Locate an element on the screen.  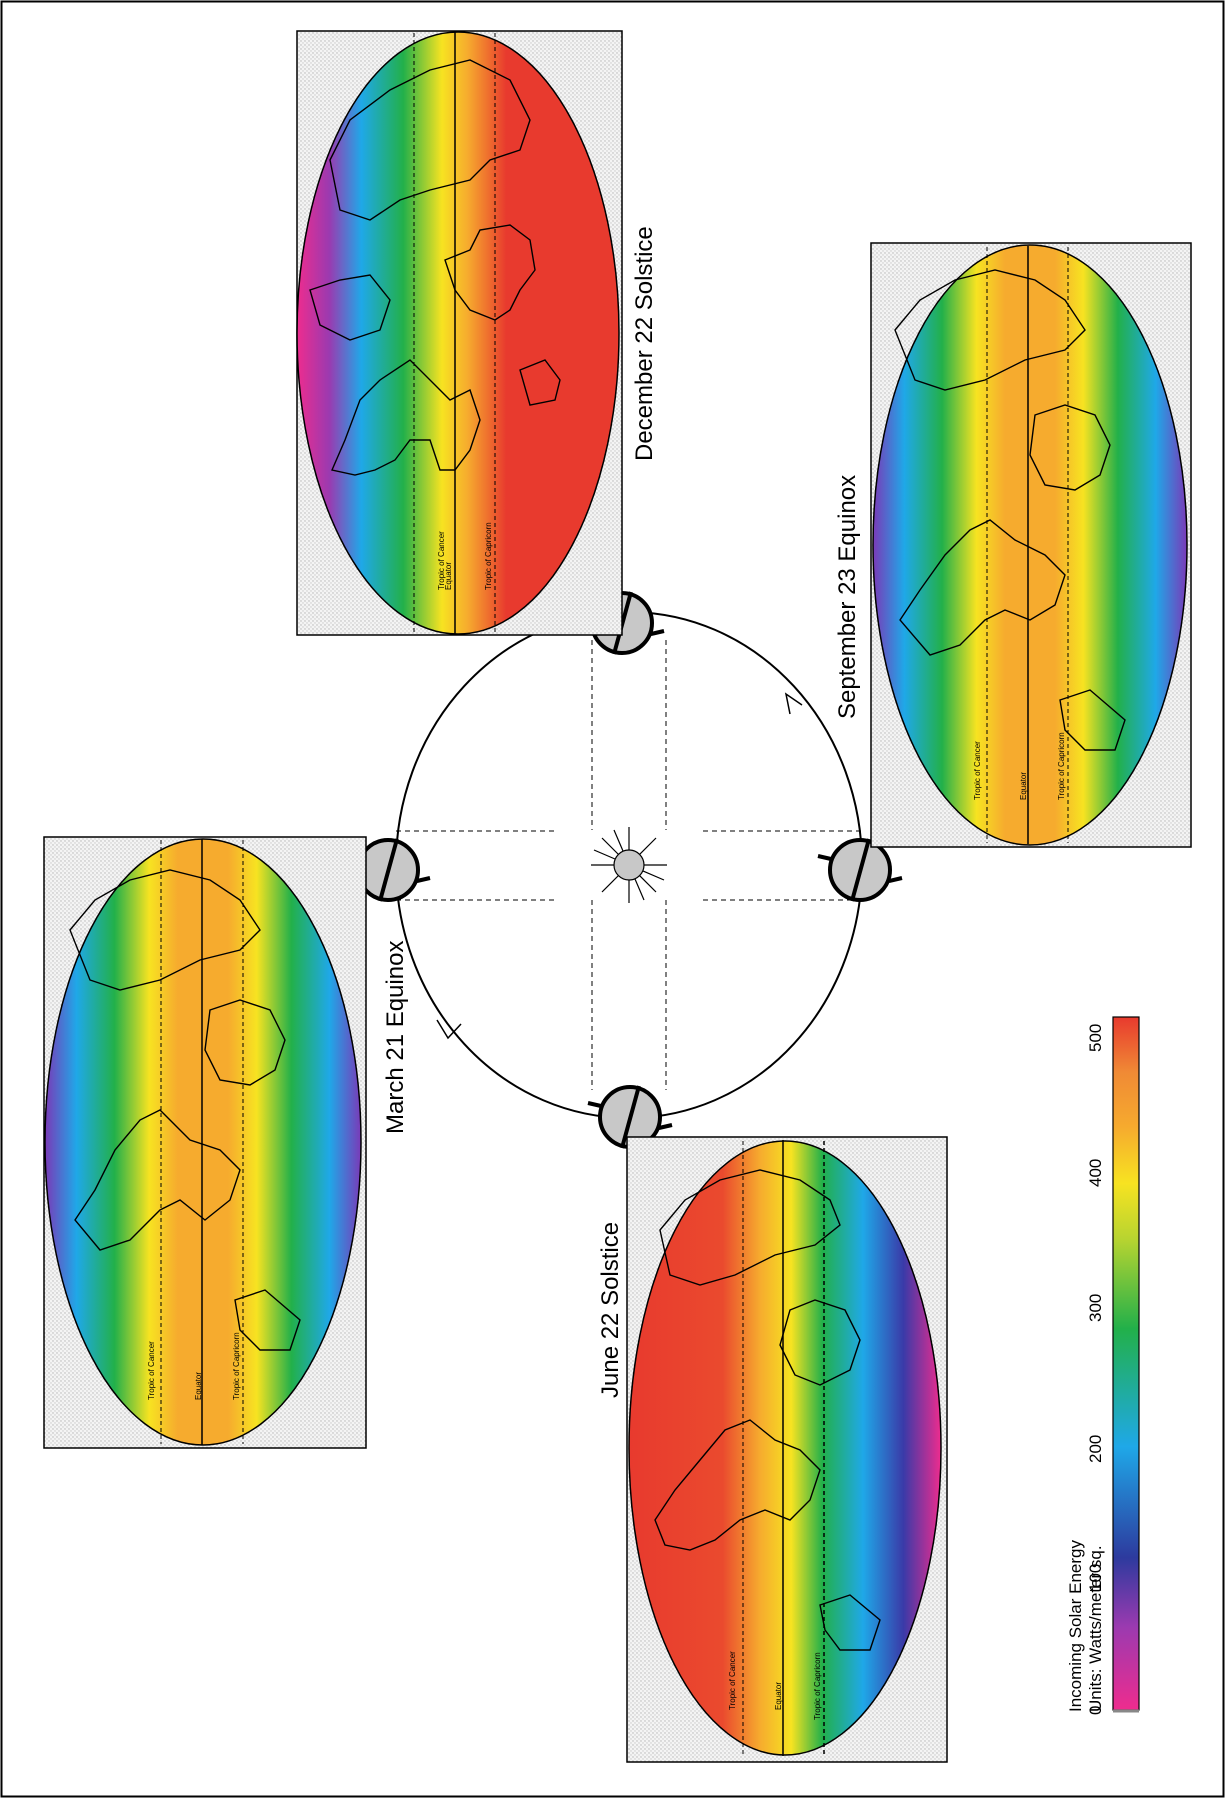
september-equinox-label: September 23 Equinox is located at coordinates (847, 597).